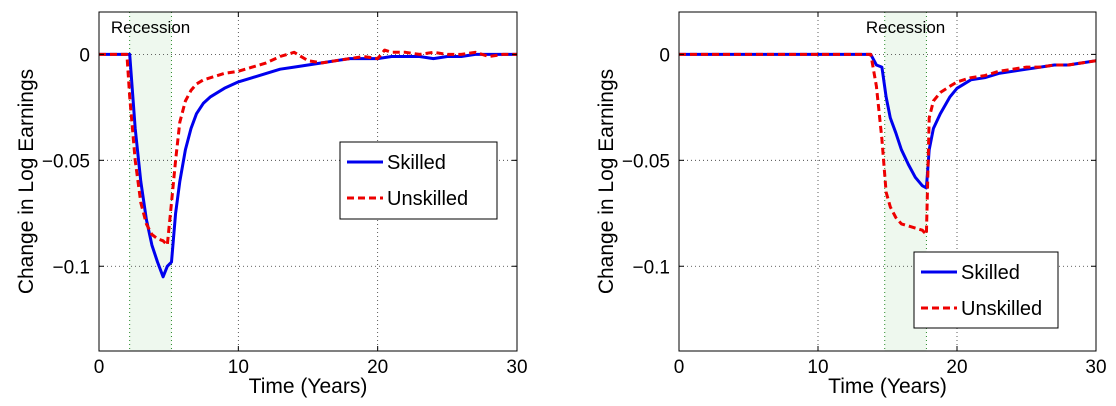  I want to click on recession-shading, so click(150, 181).